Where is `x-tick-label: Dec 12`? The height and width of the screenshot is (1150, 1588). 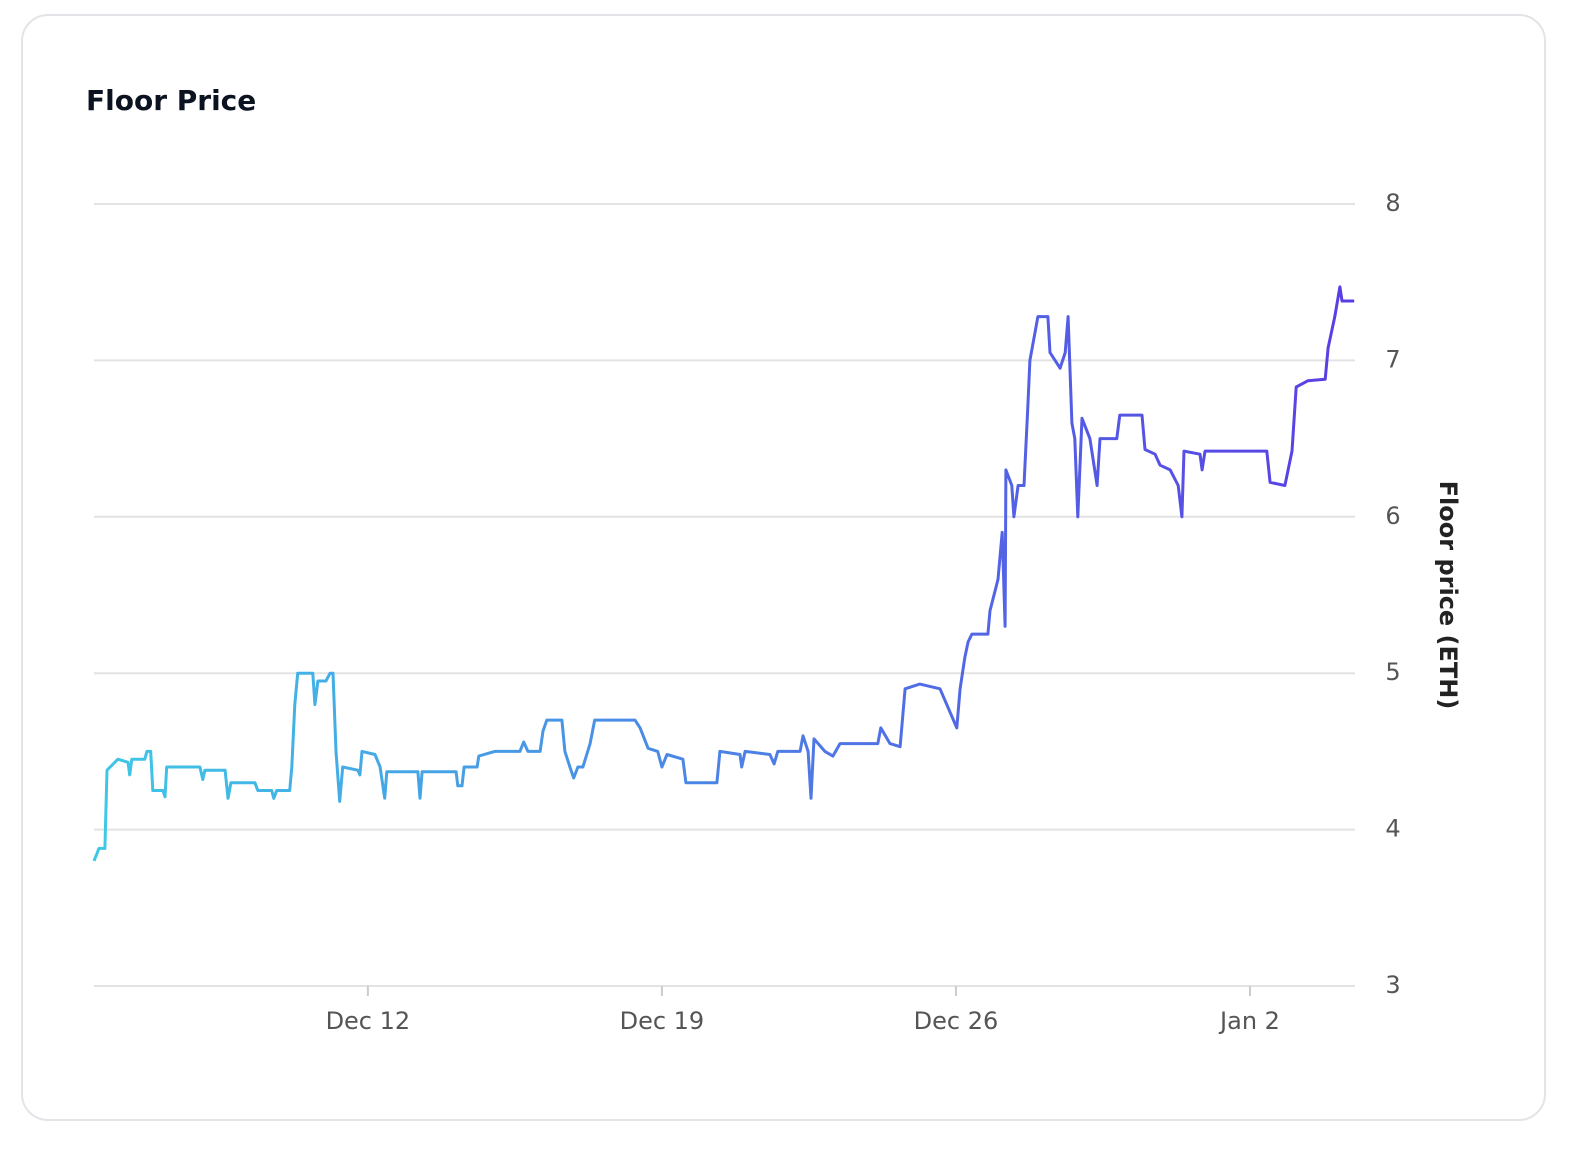 x-tick-label: Dec 12 is located at coordinates (368, 1021).